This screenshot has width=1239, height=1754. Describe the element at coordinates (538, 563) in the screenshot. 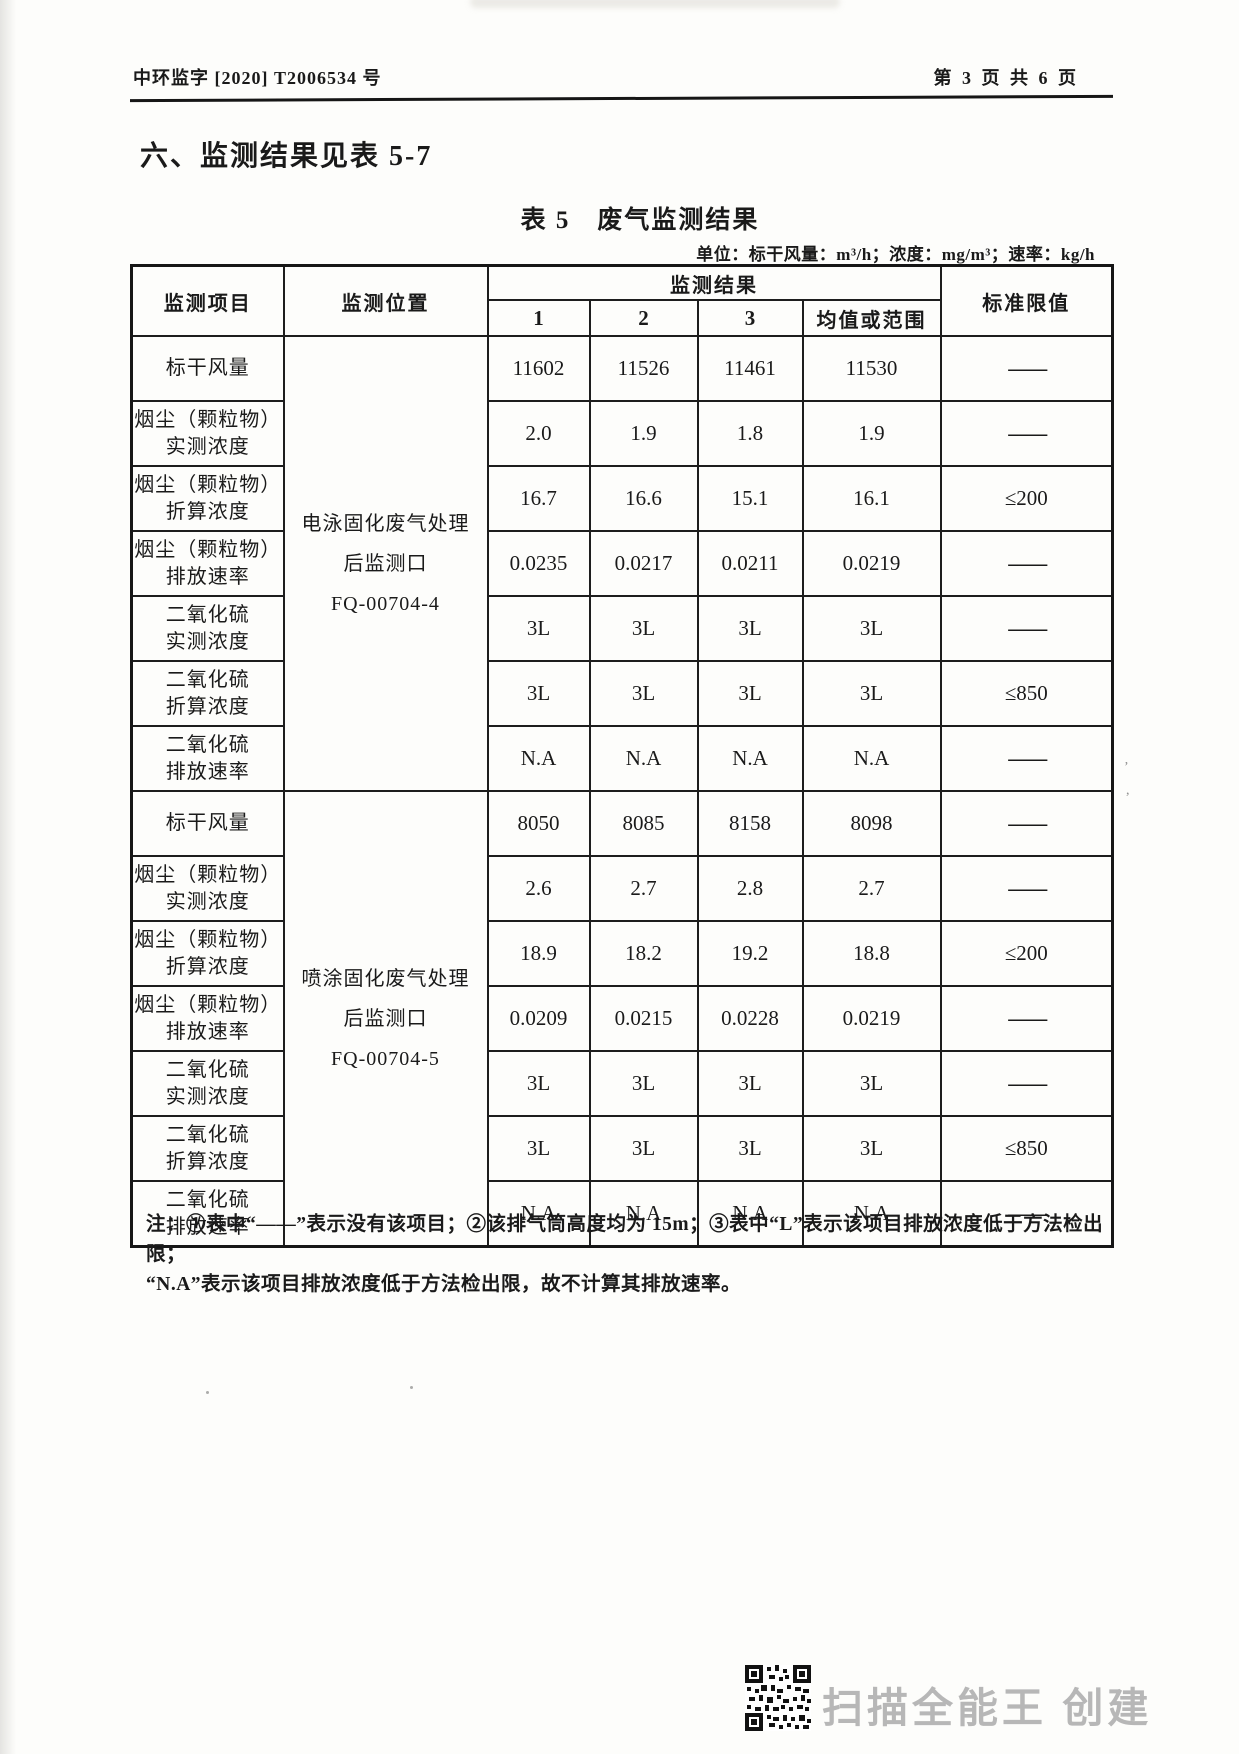

I see `result-value-cell: 0.0235` at that location.